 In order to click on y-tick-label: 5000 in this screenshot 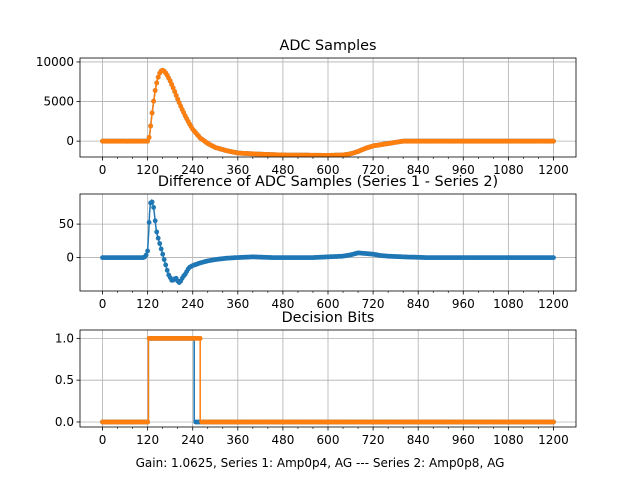, I will do `click(58, 102)`.